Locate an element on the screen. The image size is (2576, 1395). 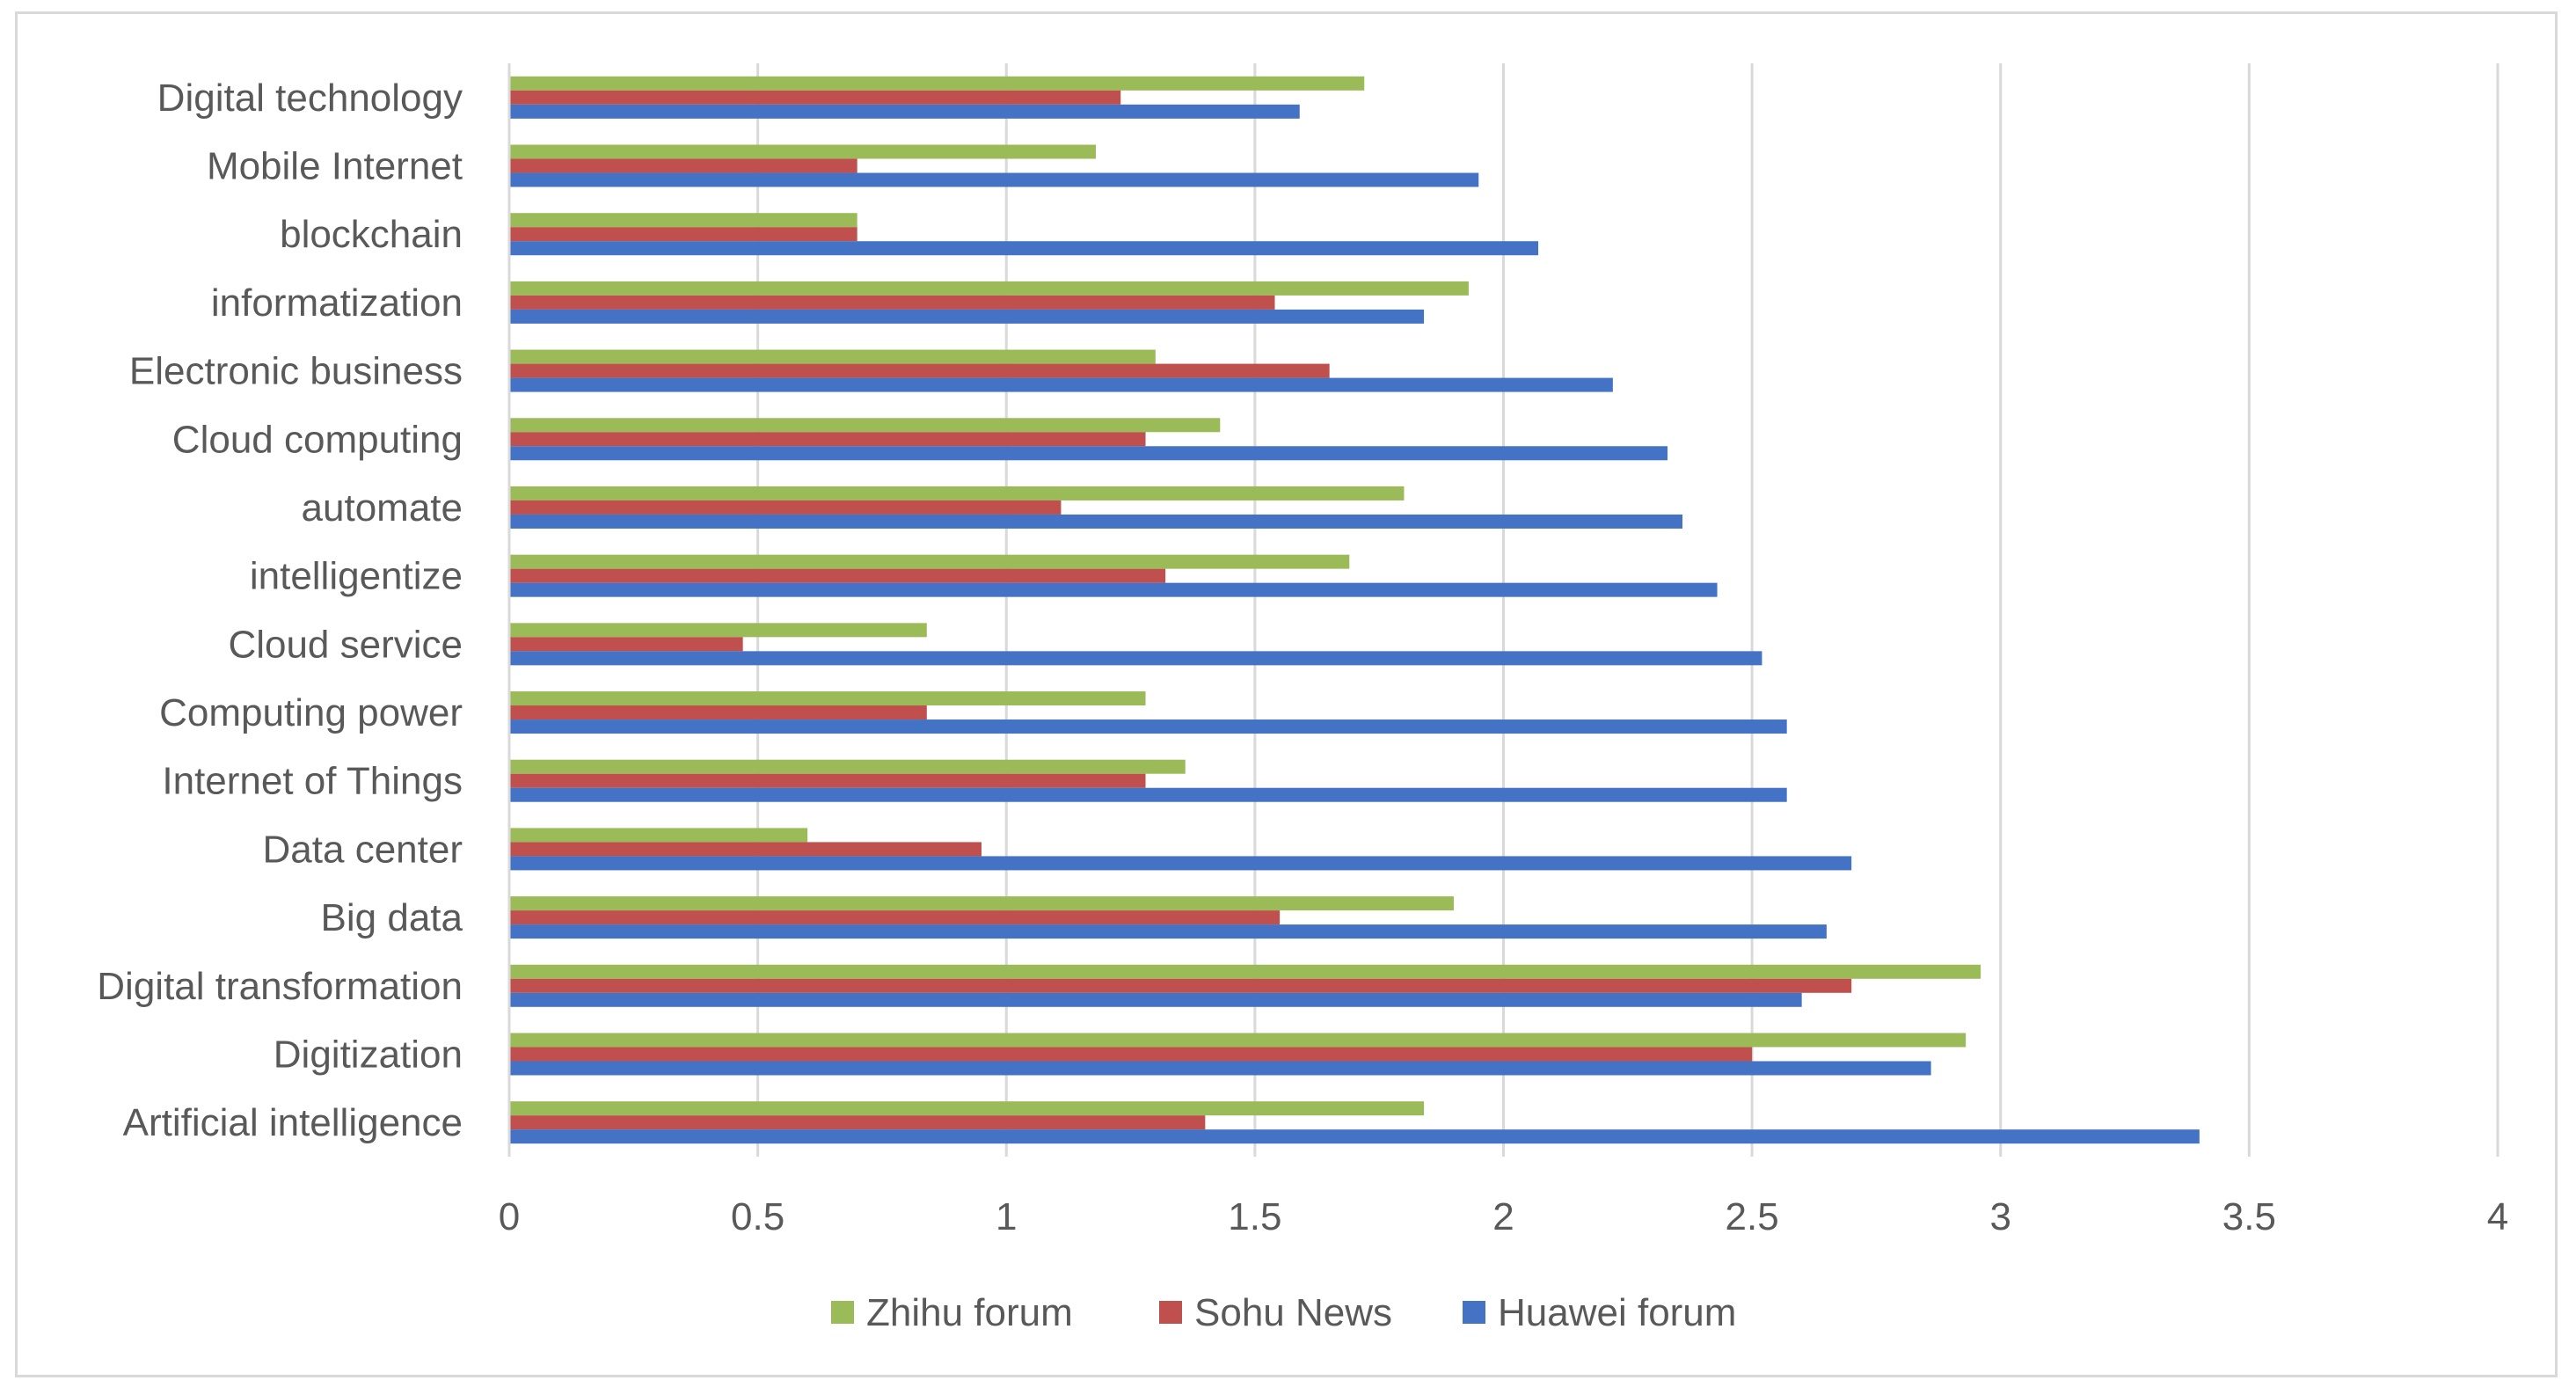
category-label: Electronic business is located at coordinates (296, 371).